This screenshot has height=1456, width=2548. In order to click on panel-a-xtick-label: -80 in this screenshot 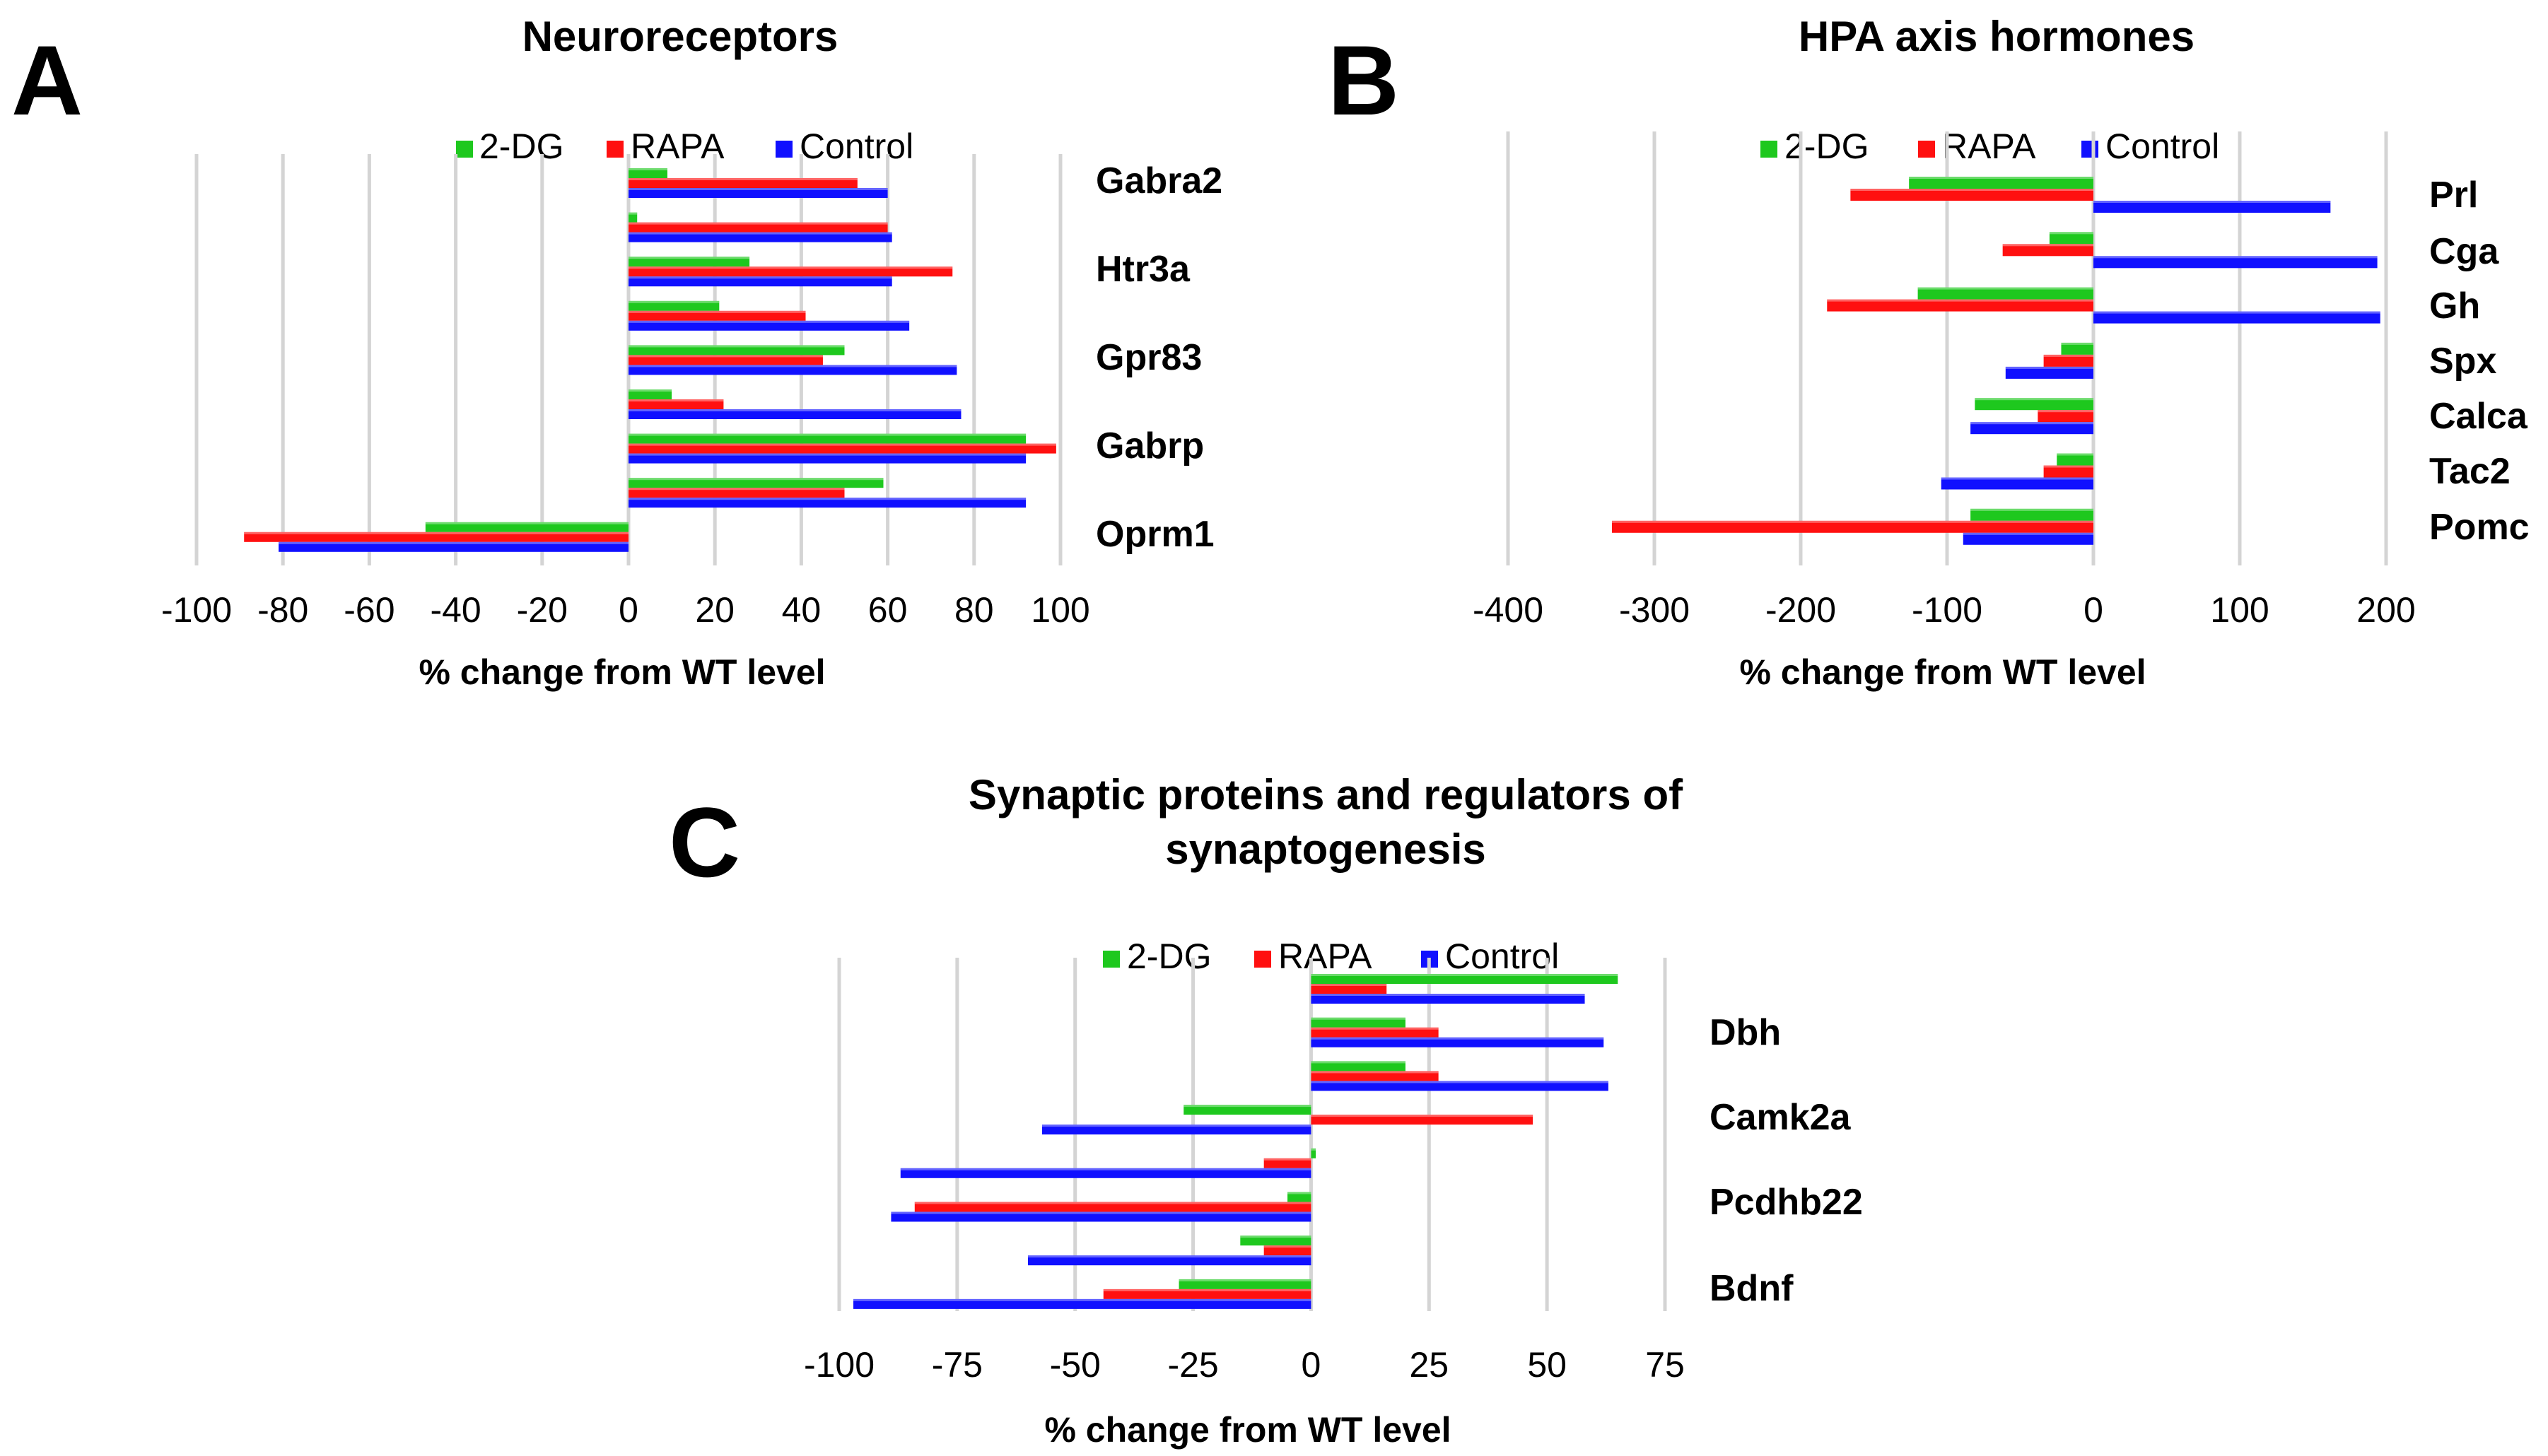, I will do `click(282, 610)`.